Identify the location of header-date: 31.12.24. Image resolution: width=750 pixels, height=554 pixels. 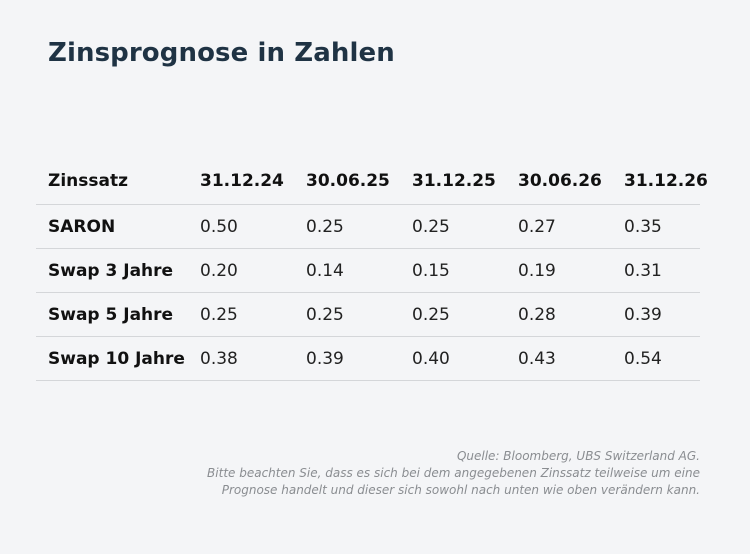
(241, 181).